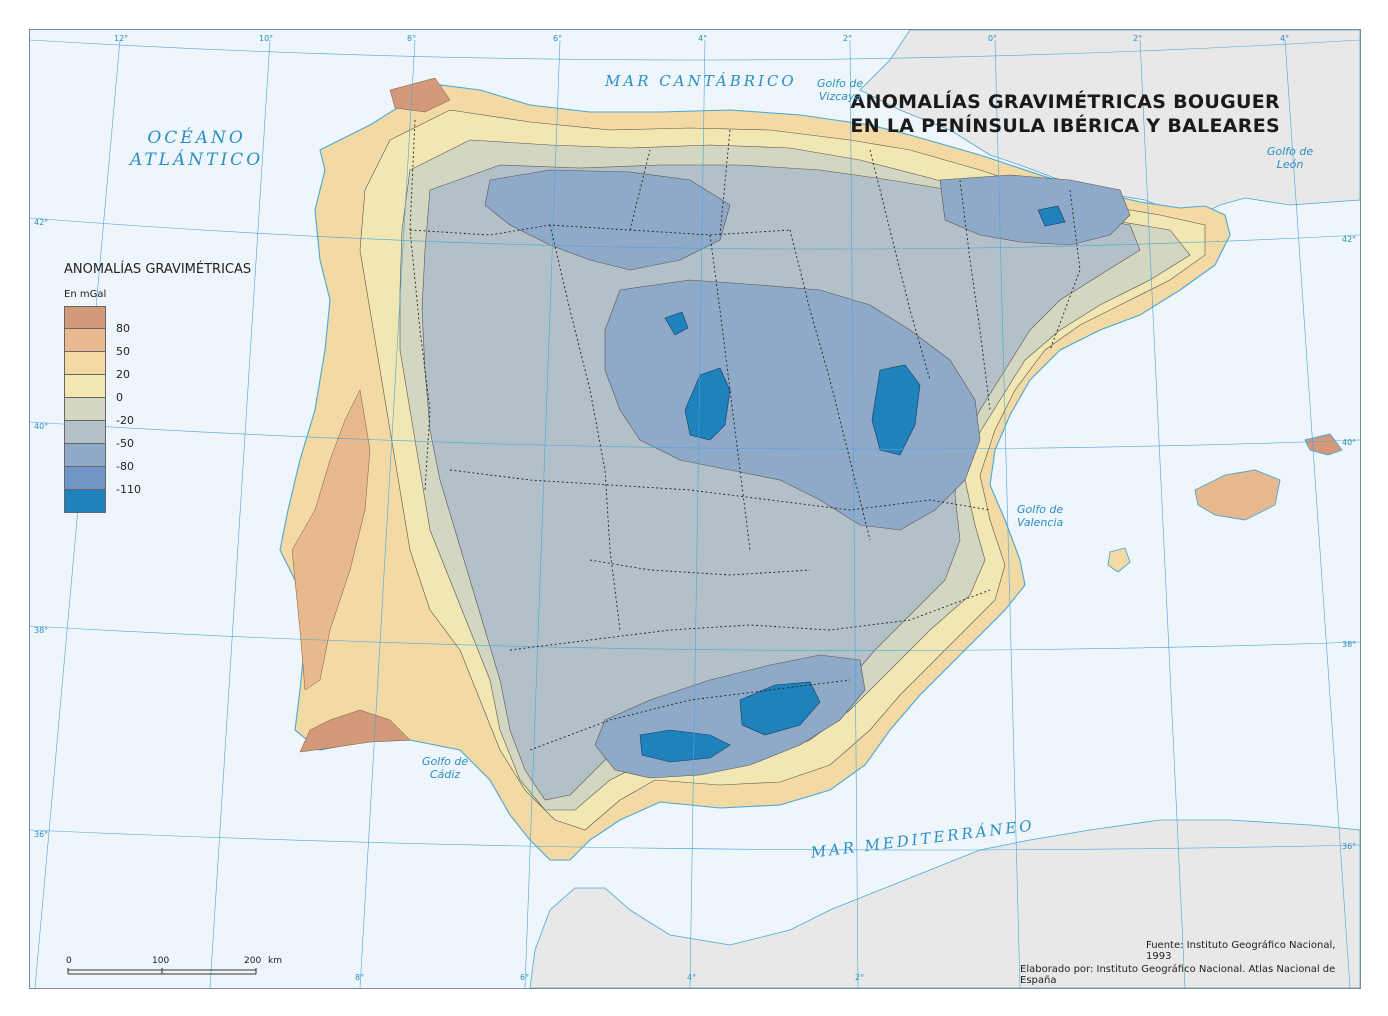 This screenshot has height=1016, width=1388. What do you see at coordinates (125, 466) in the screenshot?
I see `legend-threshold-label: -80` at bounding box center [125, 466].